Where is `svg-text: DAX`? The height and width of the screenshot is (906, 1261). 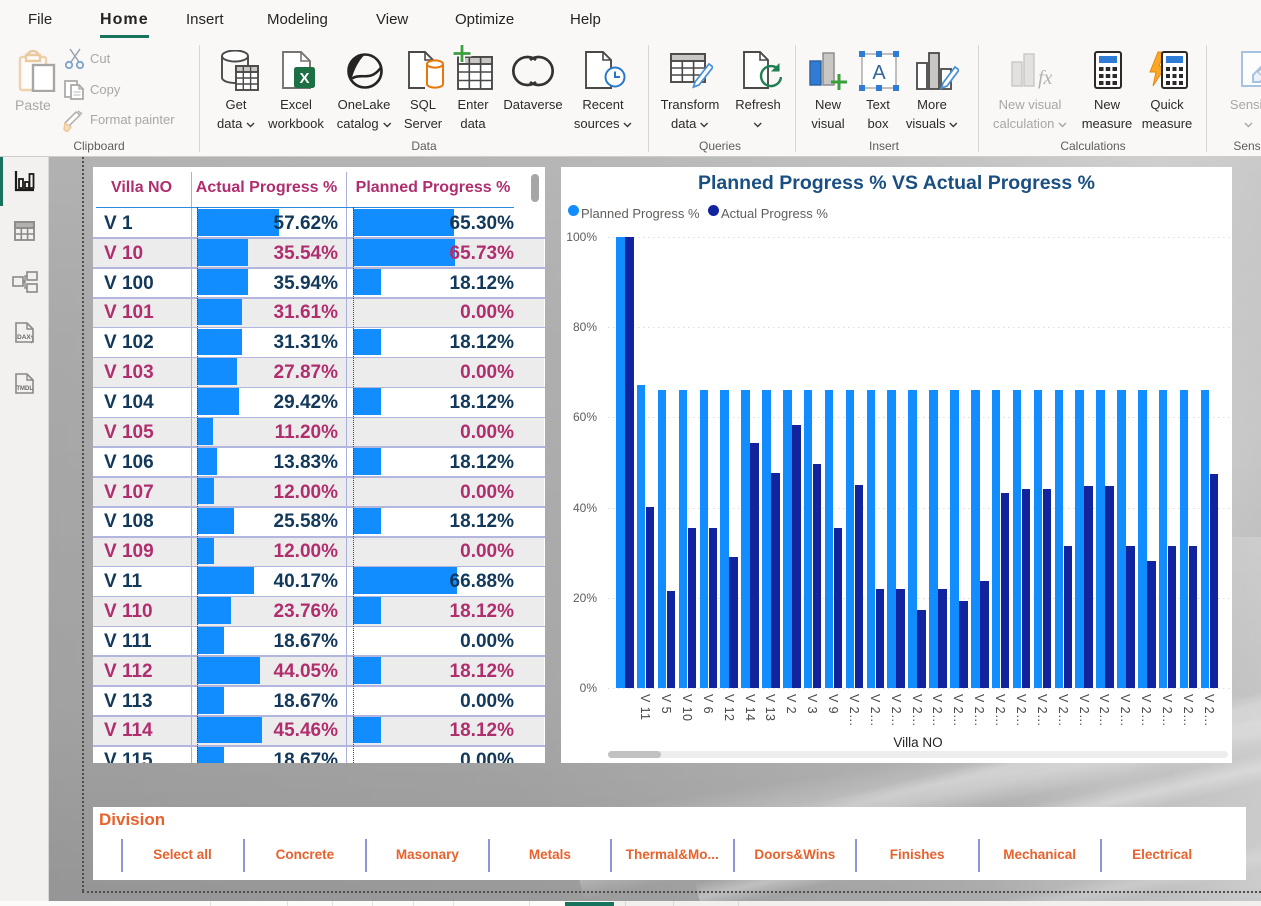
svg-text: DAX is located at coordinates (24, 337).